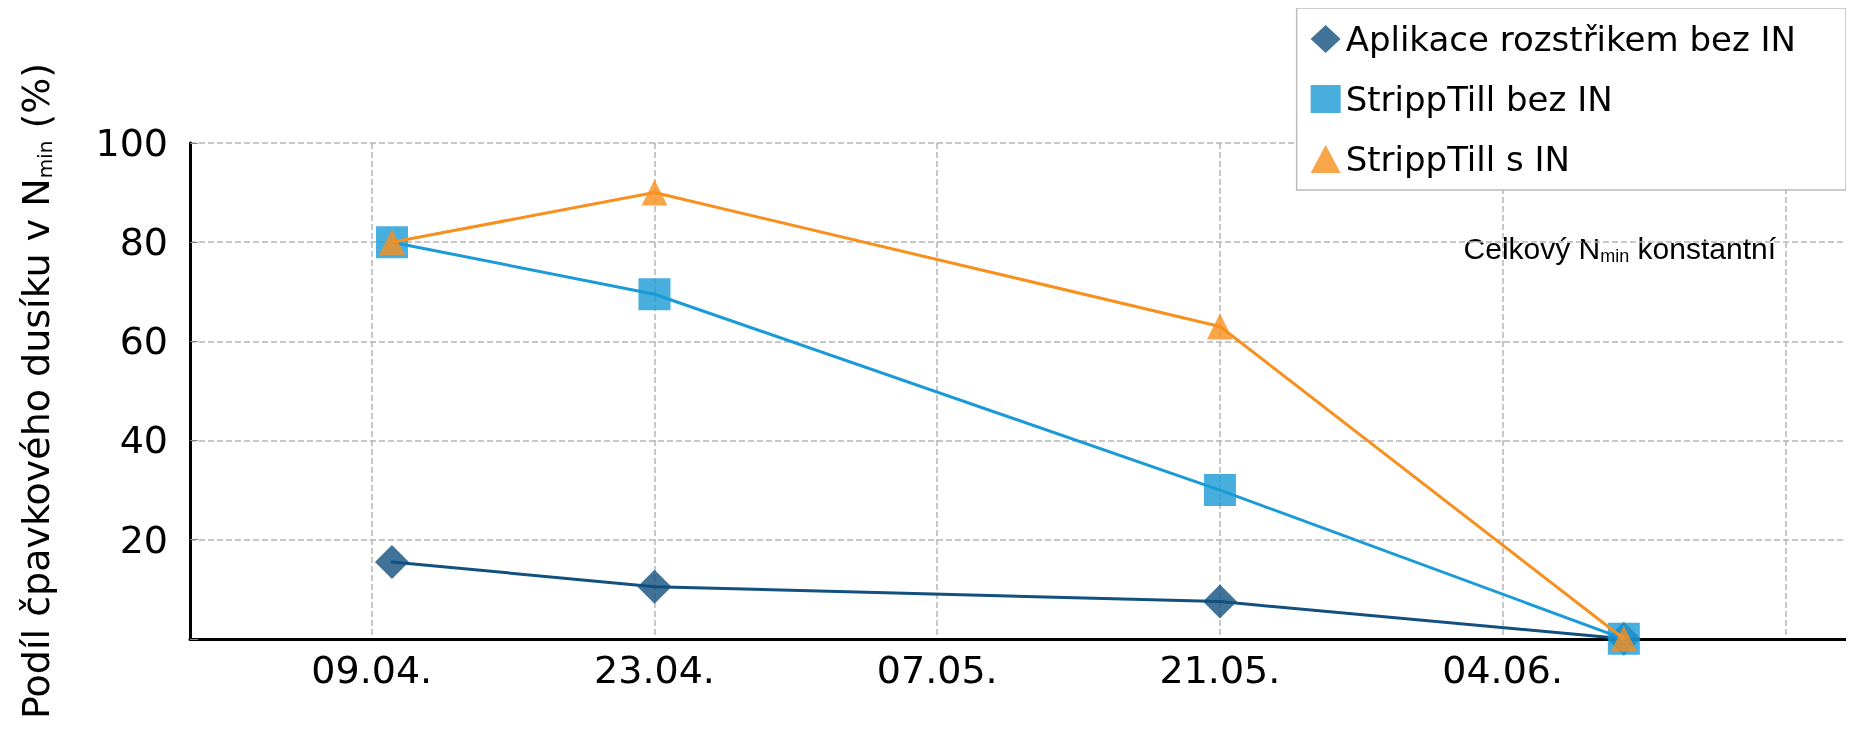 The image size is (1854, 730). I want to click on y-tick-label: 40, so click(143, 440).